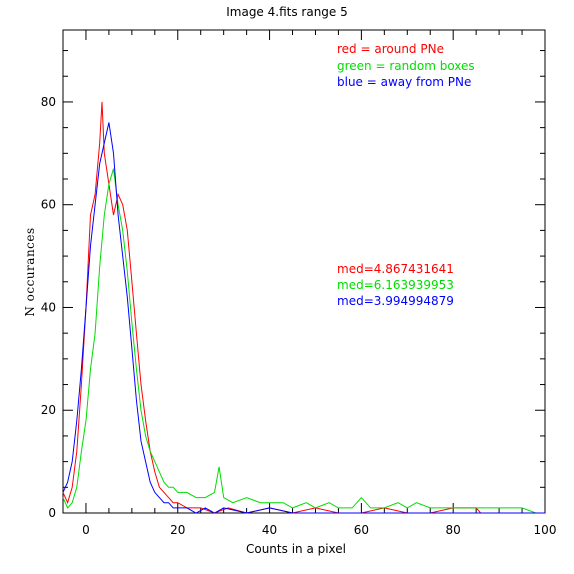  I want to click on y-tick-label: 0, so click(52, 513).